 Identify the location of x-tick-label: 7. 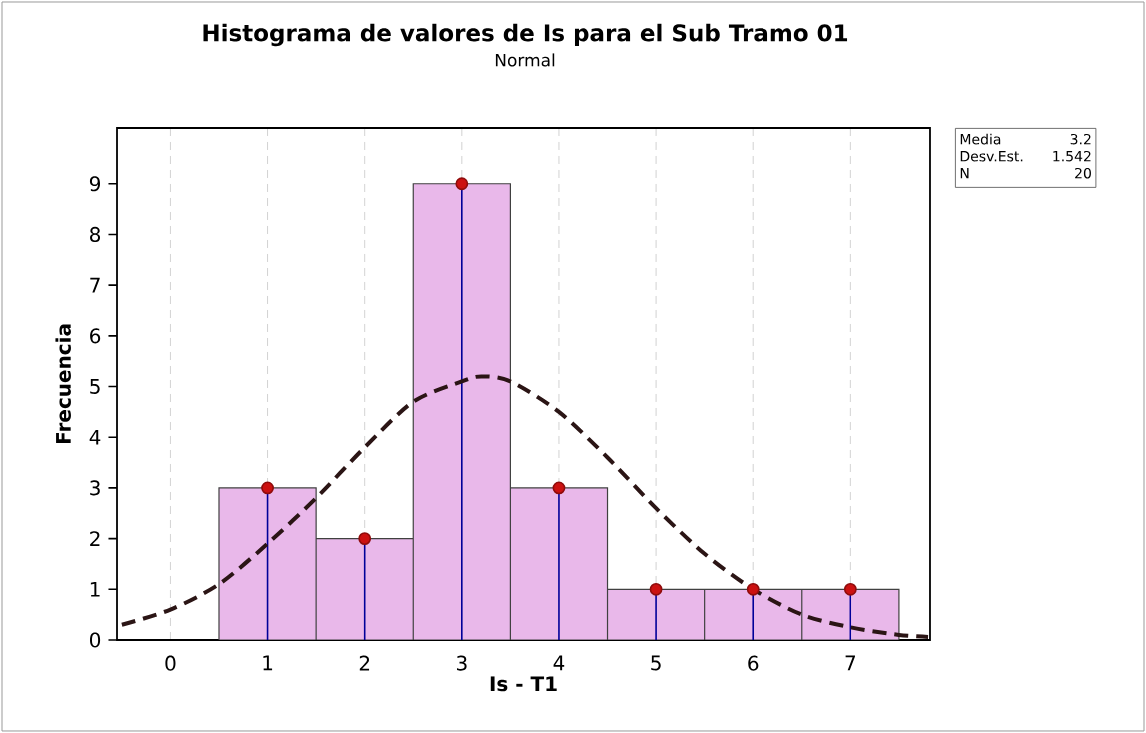
(850, 663).